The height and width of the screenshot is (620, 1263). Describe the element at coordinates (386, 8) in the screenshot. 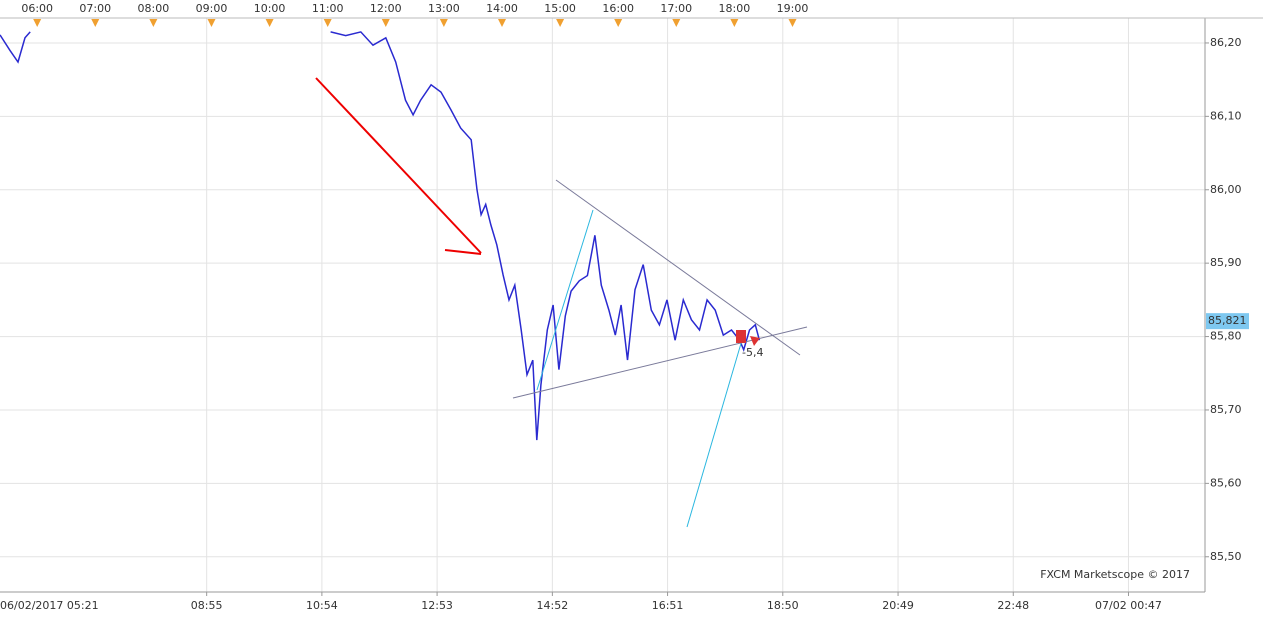

I see `top-tick-label: 12:00` at that location.